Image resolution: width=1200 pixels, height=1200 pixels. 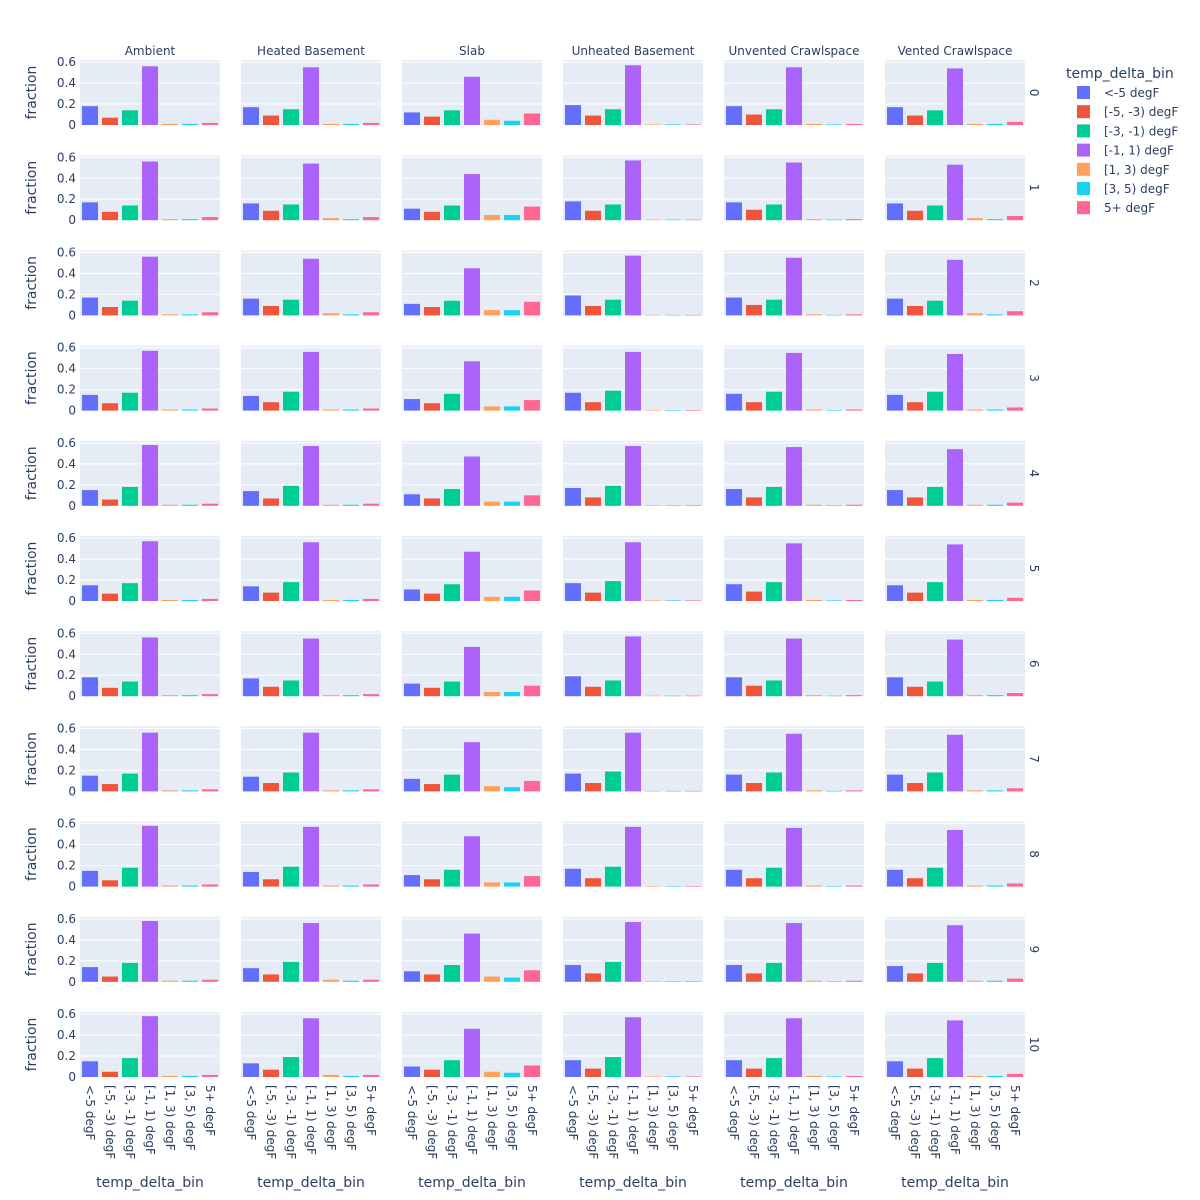 What do you see at coordinates (66, 770) in the screenshot?
I see `y-tick-label: 0.2` at bounding box center [66, 770].